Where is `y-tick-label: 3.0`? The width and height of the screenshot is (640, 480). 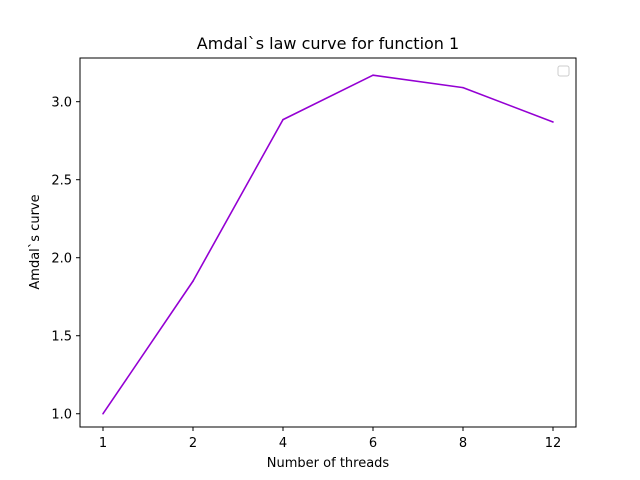
y-tick-label: 3.0 is located at coordinates (61, 103).